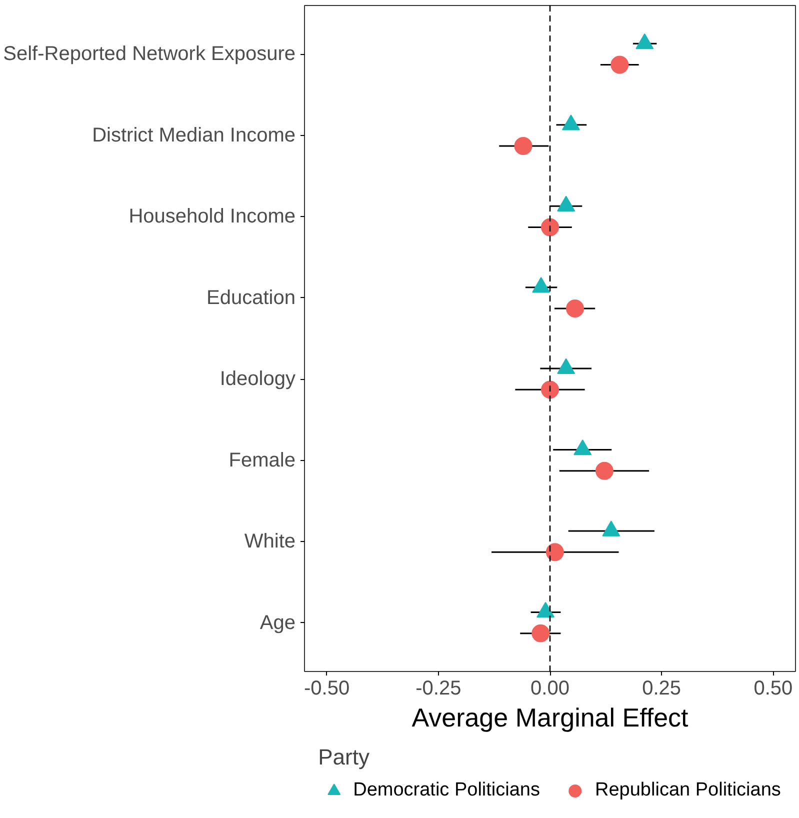 This screenshot has height=818, width=799. Describe the element at coordinates (149, 54) in the screenshot. I see `y-tick-label: Self-Reported Network Exposure` at that location.